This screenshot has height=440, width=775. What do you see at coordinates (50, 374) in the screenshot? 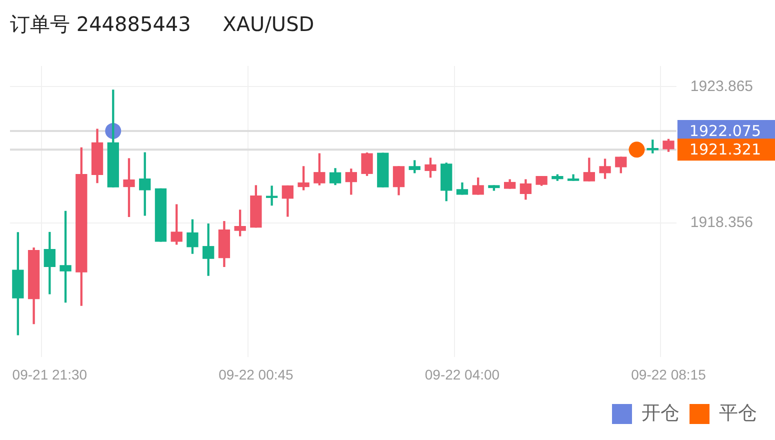
I see `x-tick-label: 09-21 21:30` at bounding box center [50, 374].